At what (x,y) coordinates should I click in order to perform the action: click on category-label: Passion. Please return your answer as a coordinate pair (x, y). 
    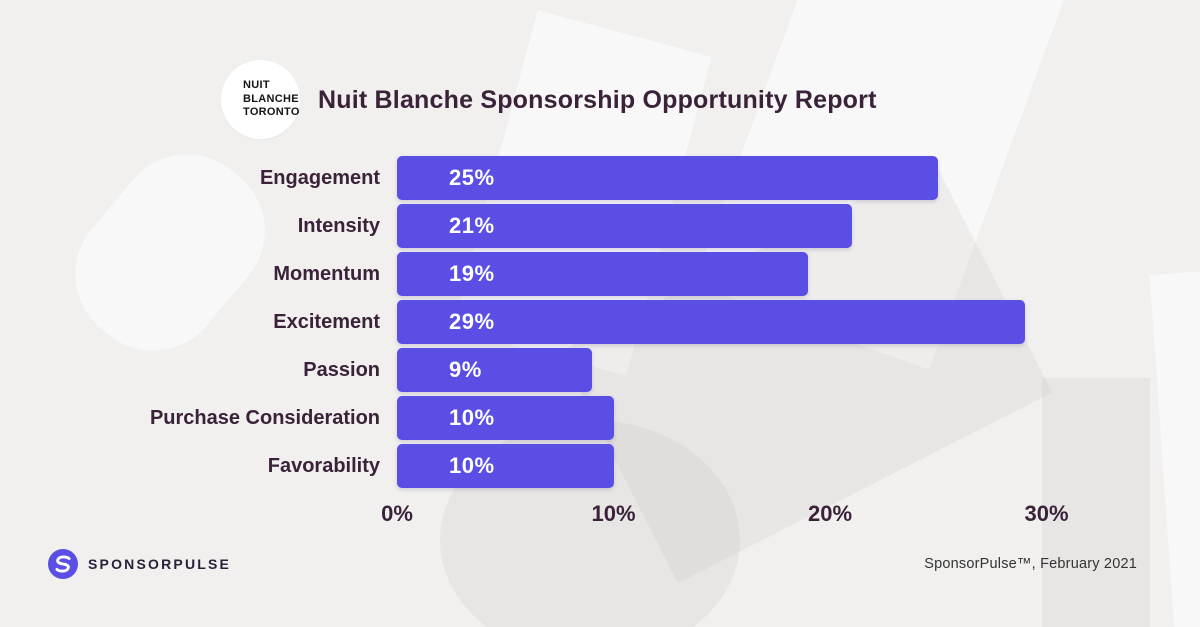
    Looking at the image, I should click on (341, 370).